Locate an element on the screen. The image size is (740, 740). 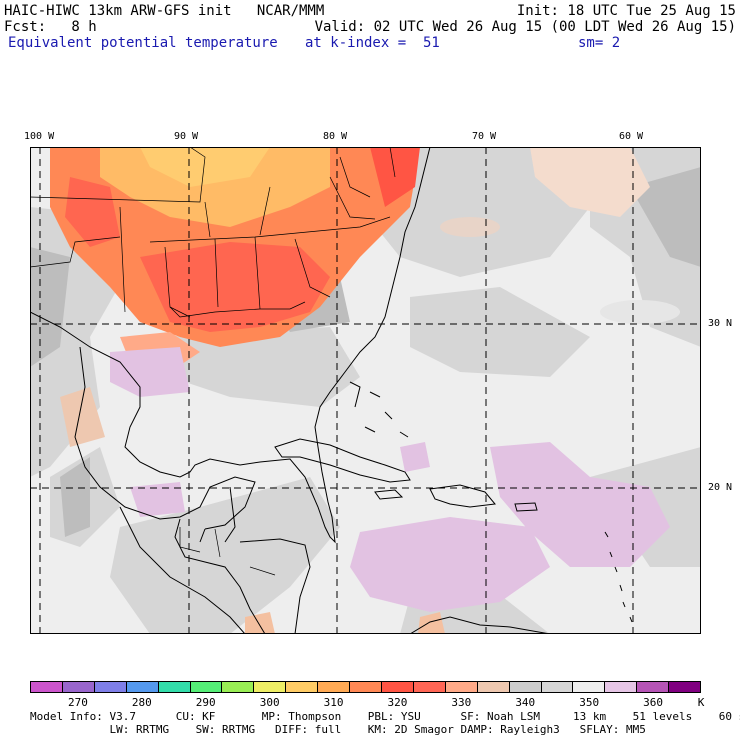
colorbar-tick-label: 300 is located at coordinates (269, 702).